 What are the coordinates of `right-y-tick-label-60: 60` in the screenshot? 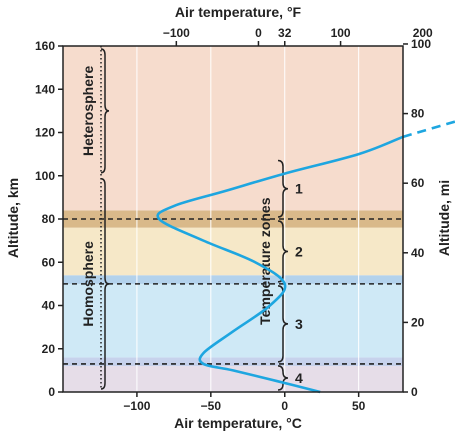 It's located at (418, 183).